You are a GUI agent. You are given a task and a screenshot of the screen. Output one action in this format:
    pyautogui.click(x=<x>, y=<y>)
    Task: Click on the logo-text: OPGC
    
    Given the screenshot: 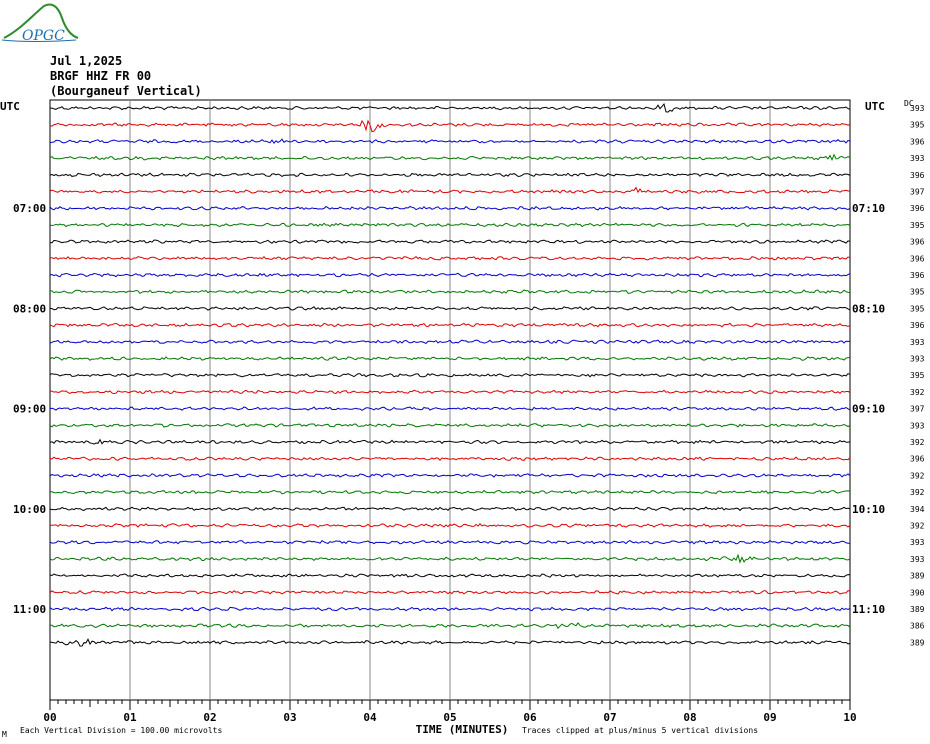 What is the action you would take?
    pyautogui.click(x=43, y=36)
    